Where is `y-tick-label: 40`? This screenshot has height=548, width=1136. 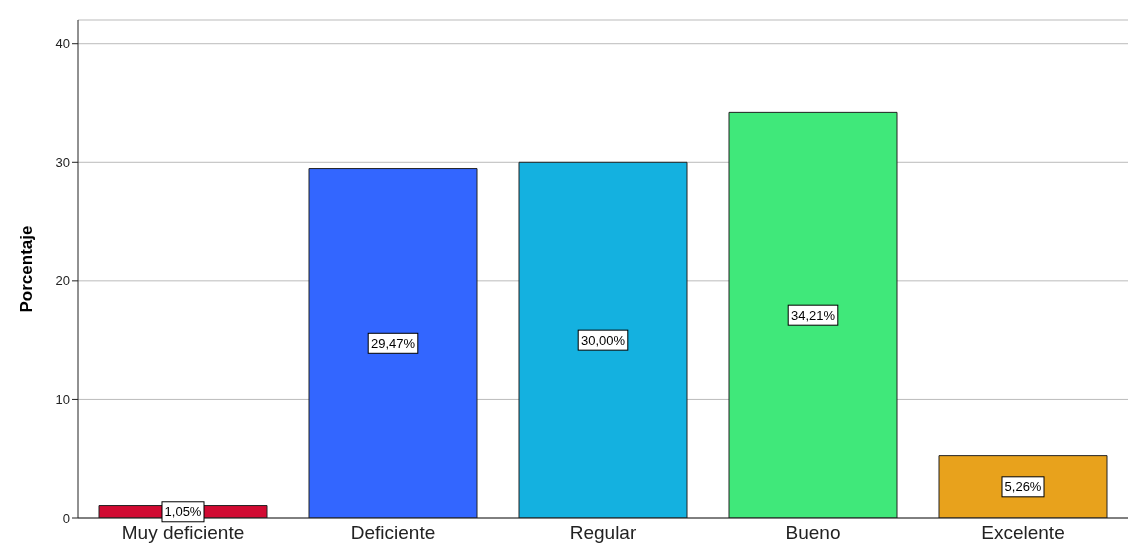 y-tick-label: 40 is located at coordinates (62, 44).